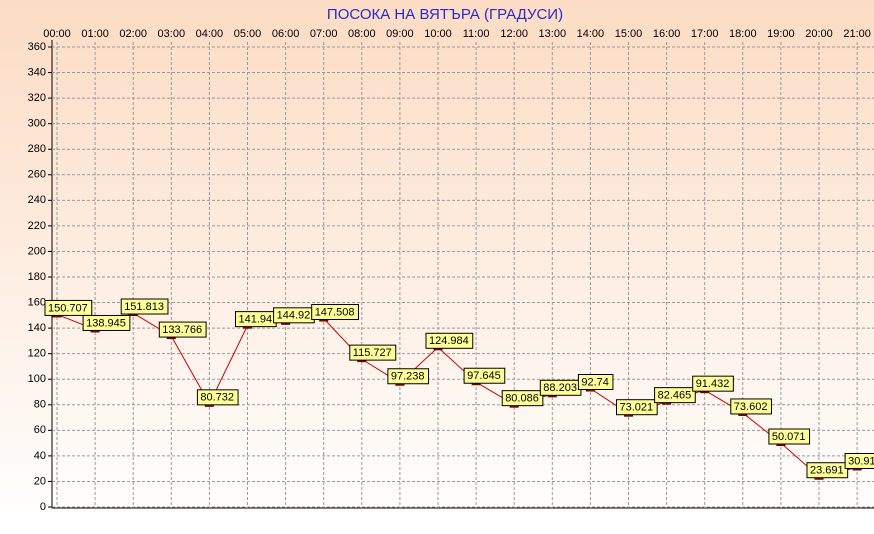 The image size is (874, 534). What do you see at coordinates (667, 34) in the screenshot?
I see `x-tick-label: 16:00` at bounding box center [667, 34].